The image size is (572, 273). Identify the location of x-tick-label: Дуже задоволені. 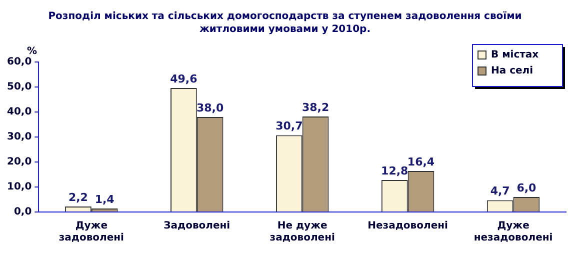
(91, 232).